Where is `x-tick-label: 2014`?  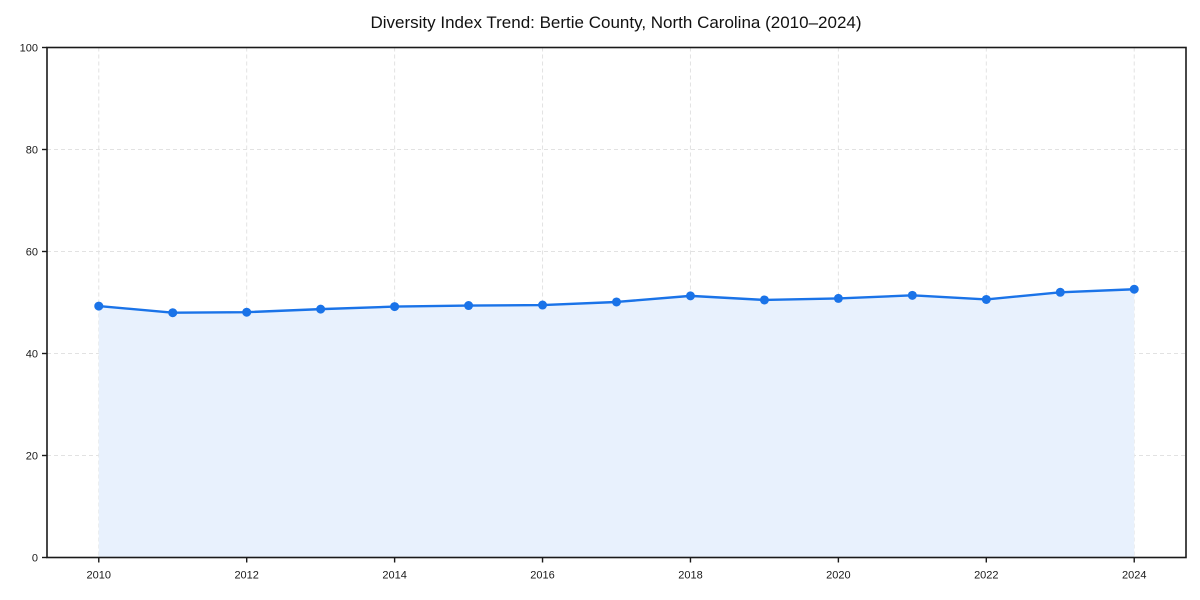
x-tick-label: 2014 is located at coordinates (394, 576).